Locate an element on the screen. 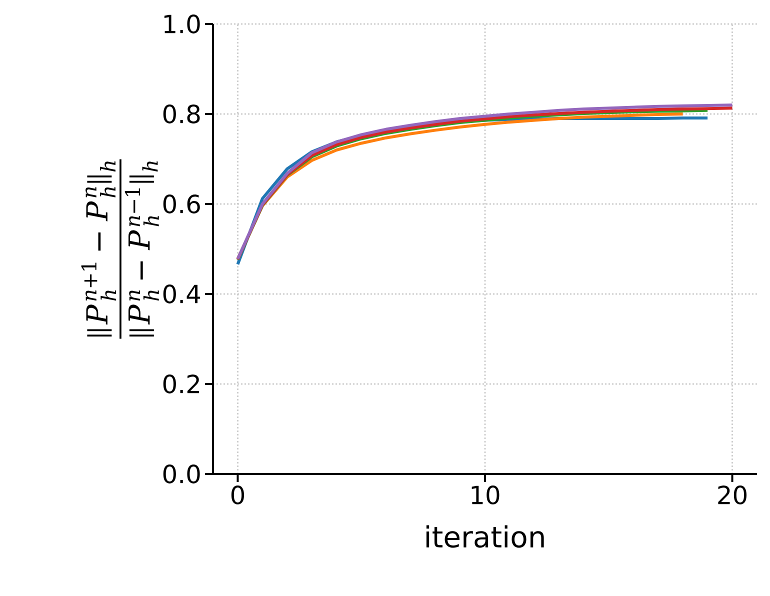  y-tick-label: 0.2 is located at coordinates (181, 384).